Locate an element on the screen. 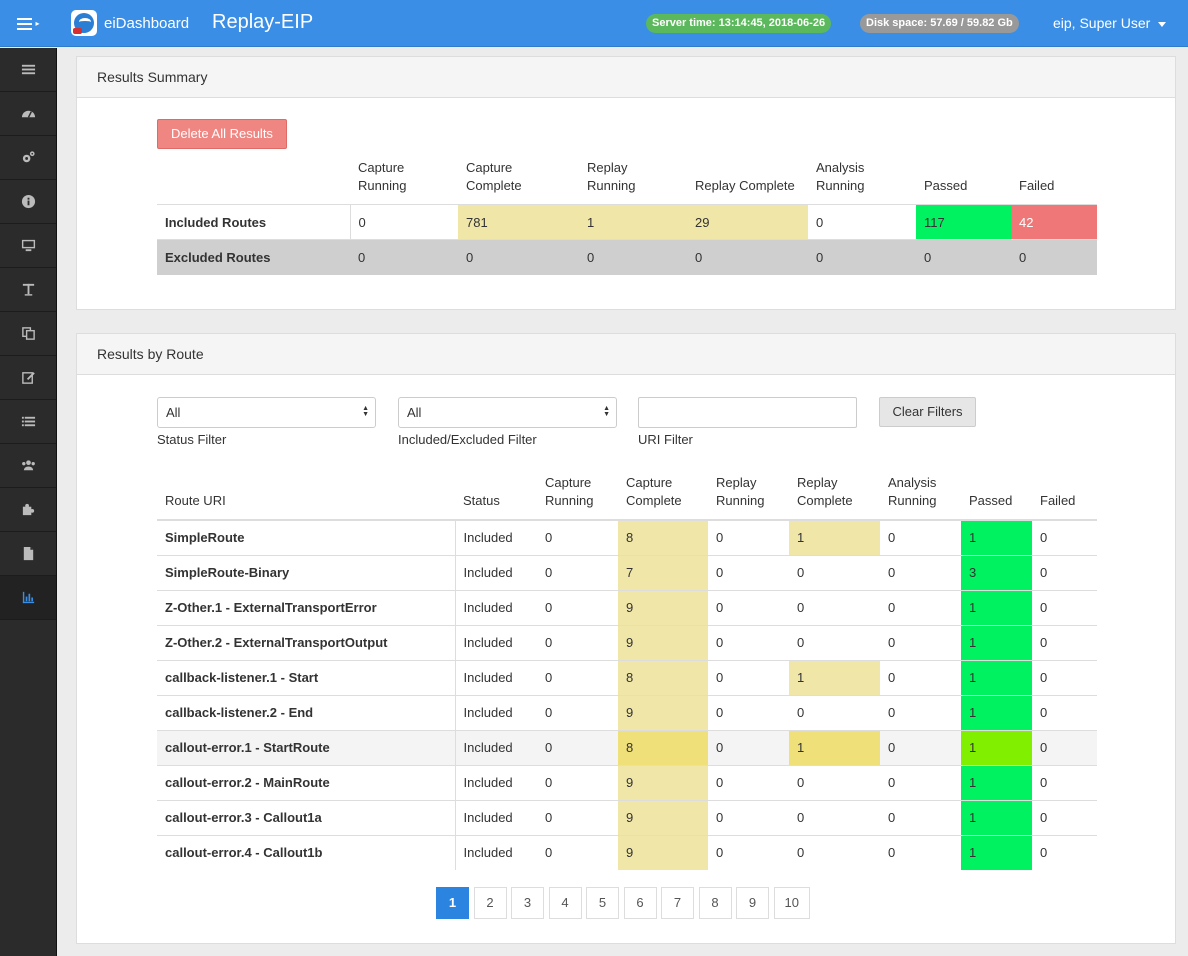 This screenshot has width=1188, height=956. route-uri-cell: callout-error.2 - MainRoute is located at coordinates (306, 782).